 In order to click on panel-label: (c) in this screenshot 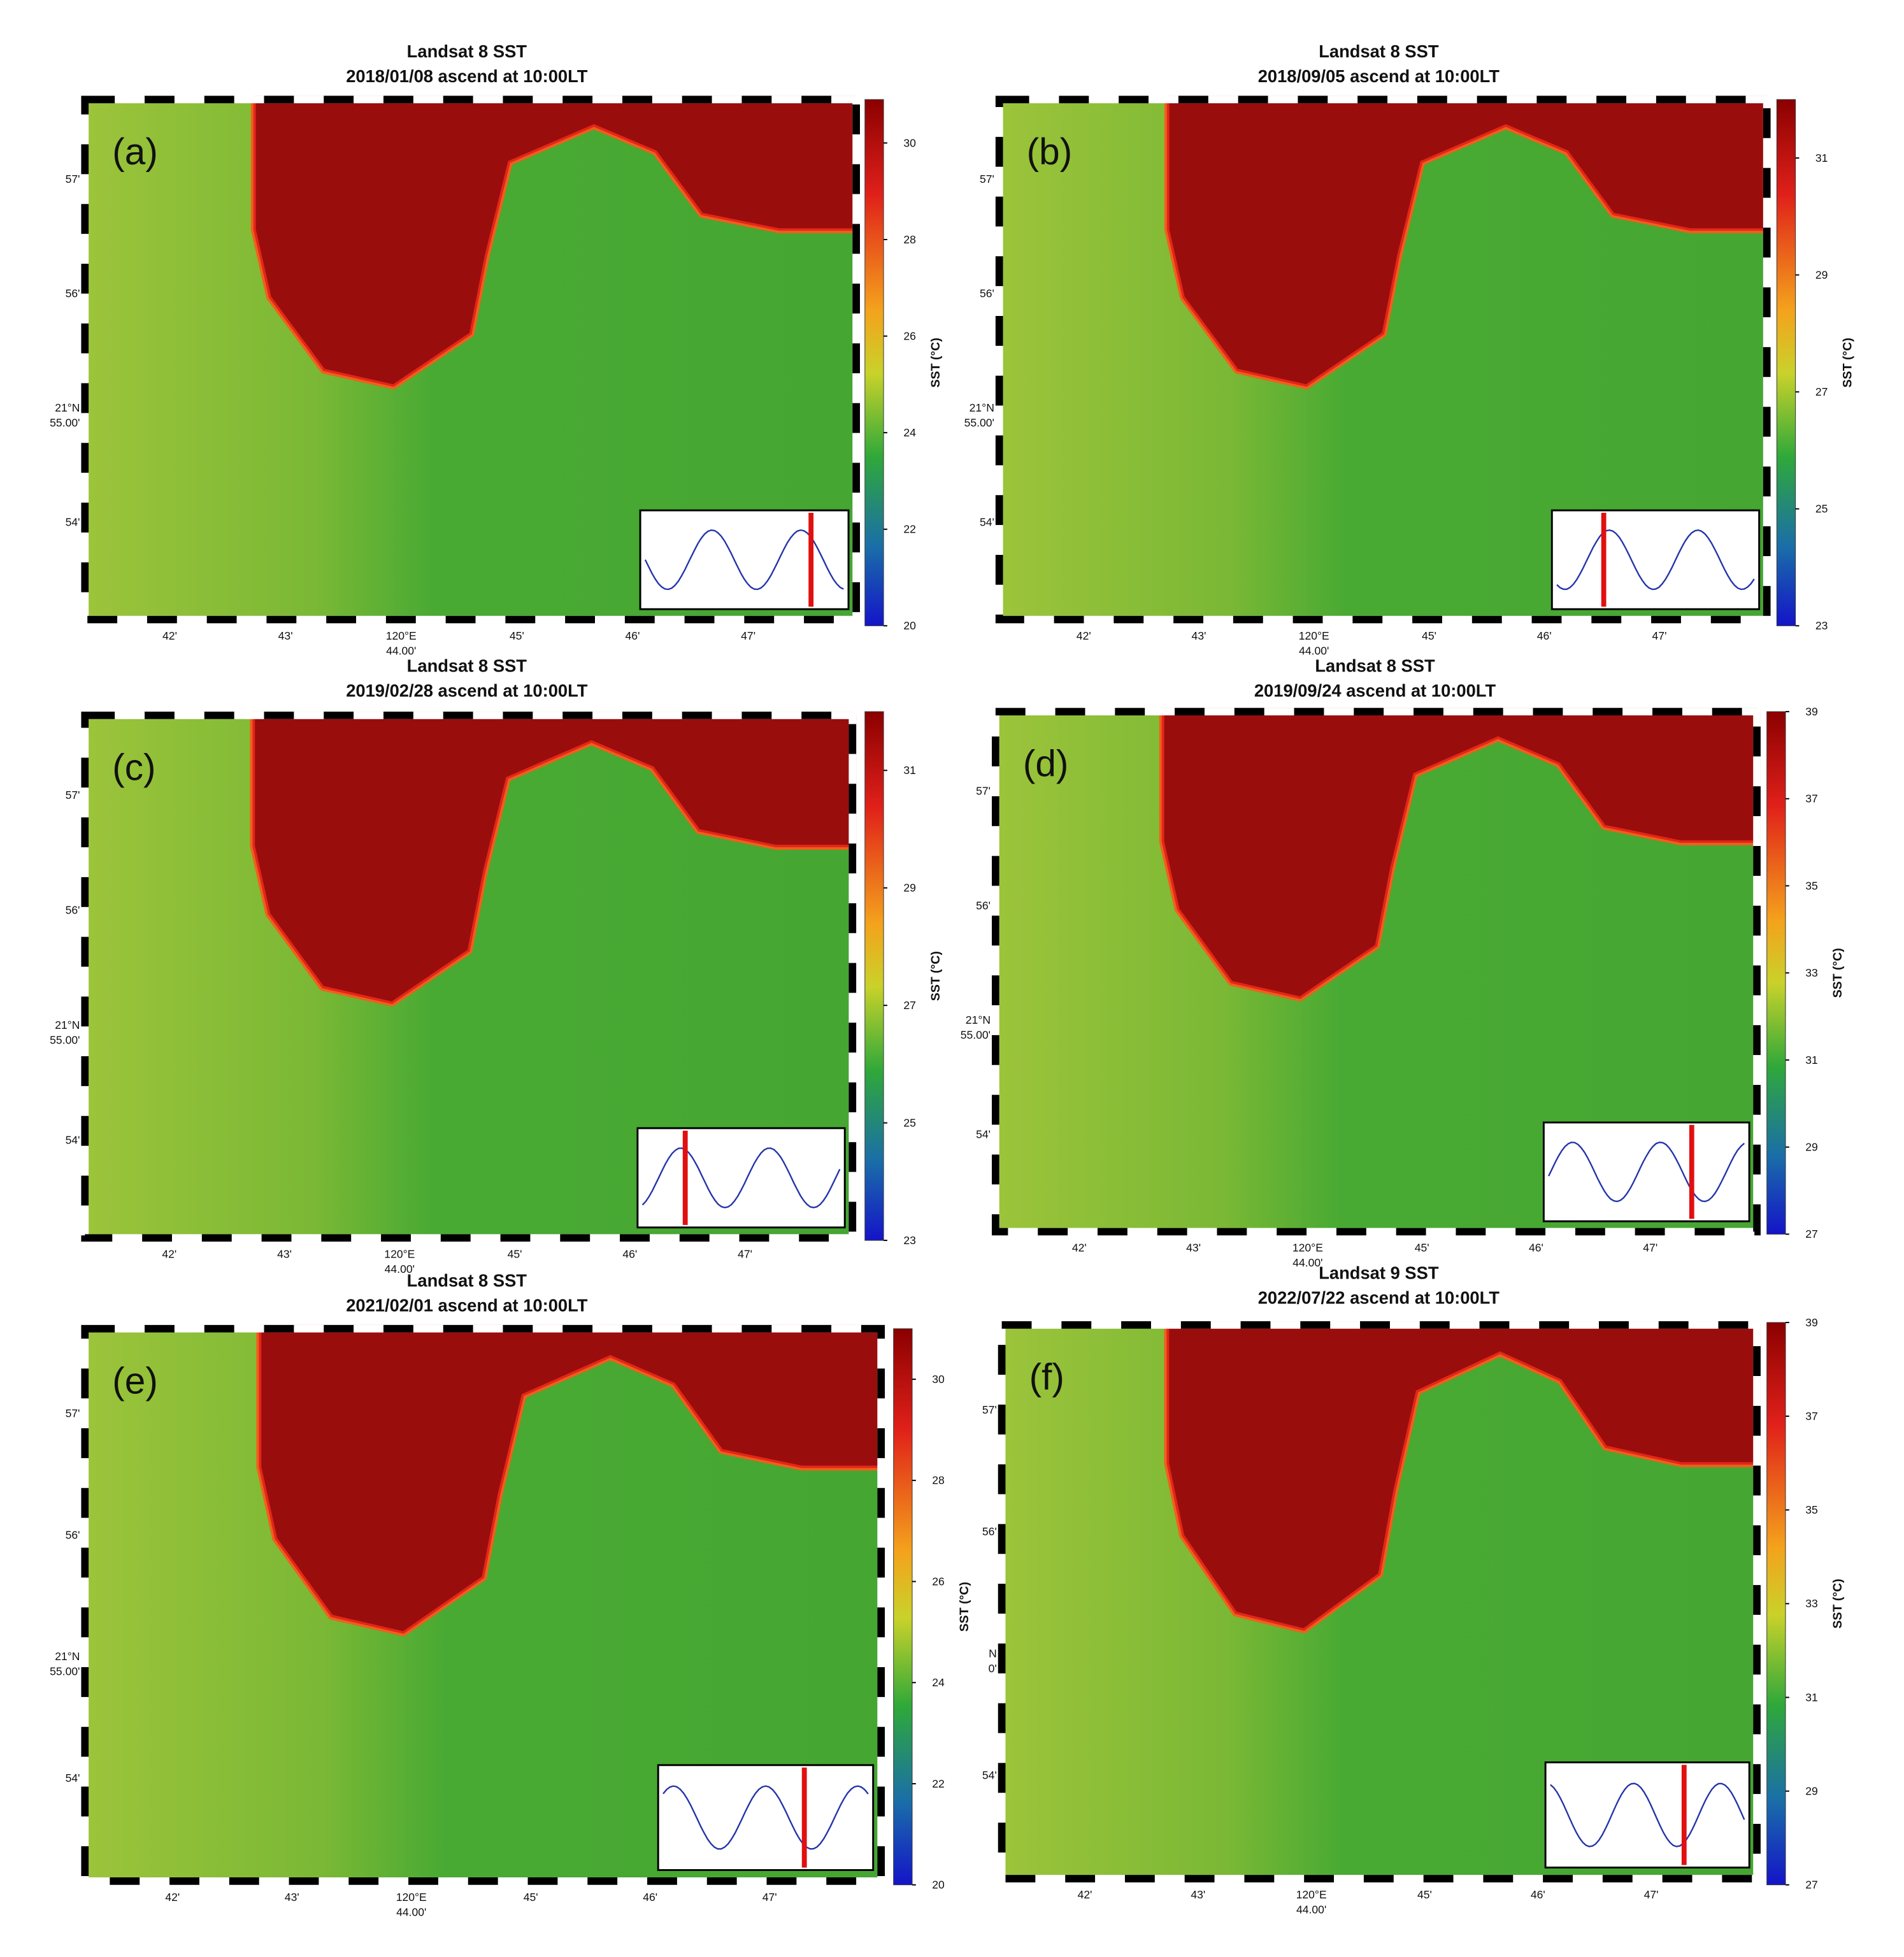, I will do `click(133, 768)`.